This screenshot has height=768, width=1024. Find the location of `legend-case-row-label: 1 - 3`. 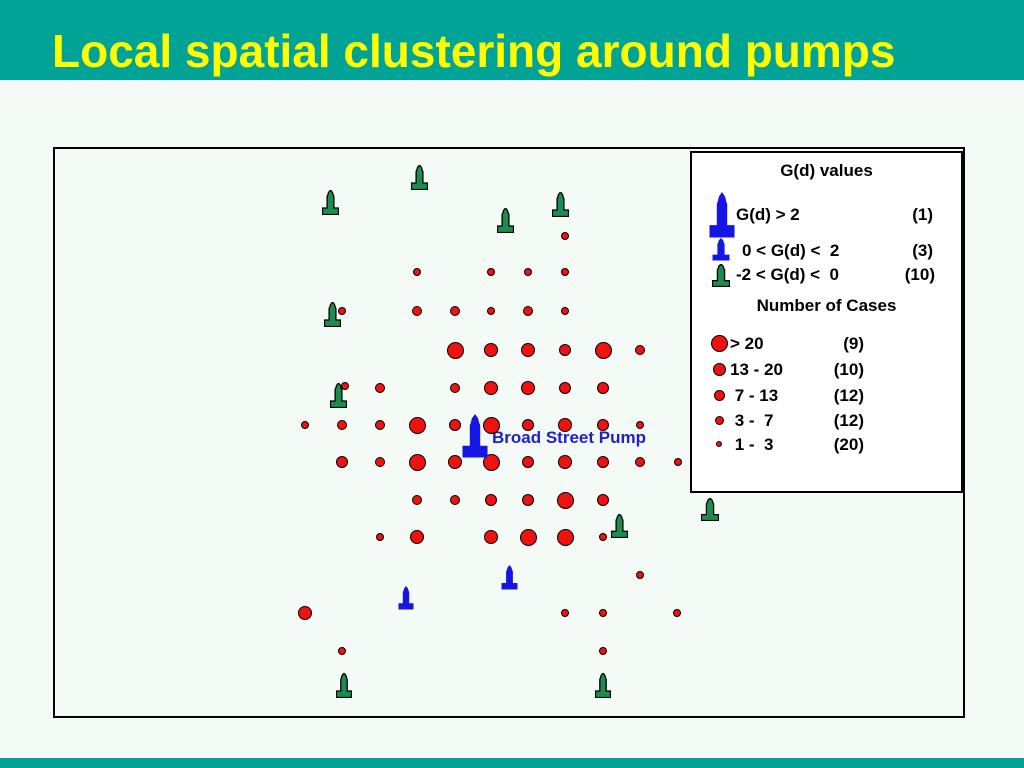

legend-case-row-label: 1 - 3 is located at coordinates (752, 444).